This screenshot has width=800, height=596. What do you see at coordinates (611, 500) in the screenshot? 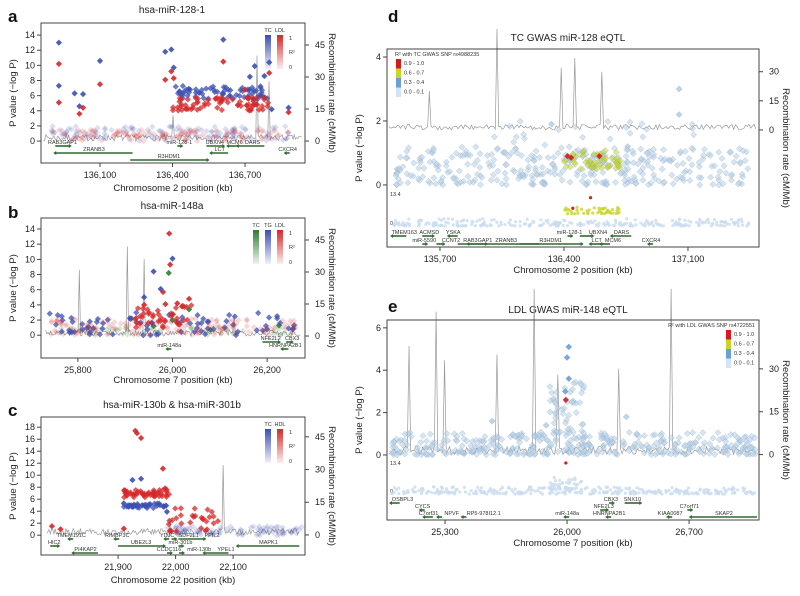
I see `gene-label: CBX3` at bounding box center [611, 500].